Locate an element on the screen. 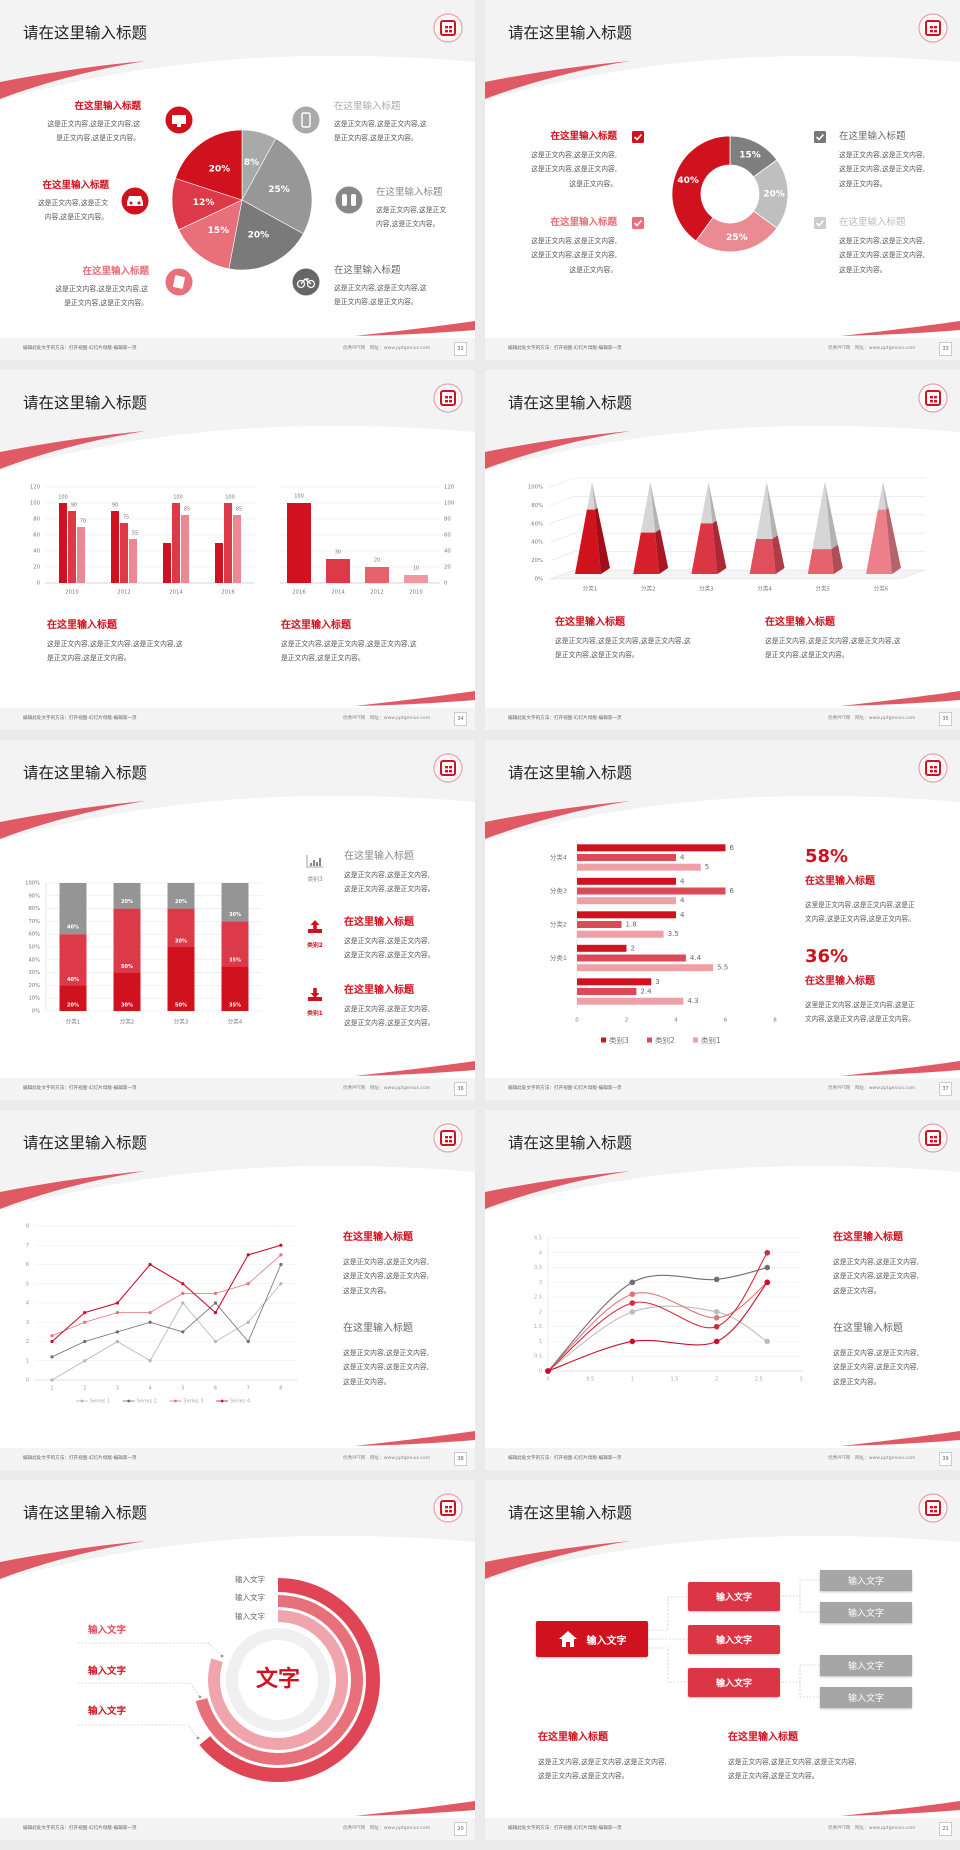  body-text-line: 这是正文内容,这是正文内容,这是正文内容, is located at coordinates (792, 1761).